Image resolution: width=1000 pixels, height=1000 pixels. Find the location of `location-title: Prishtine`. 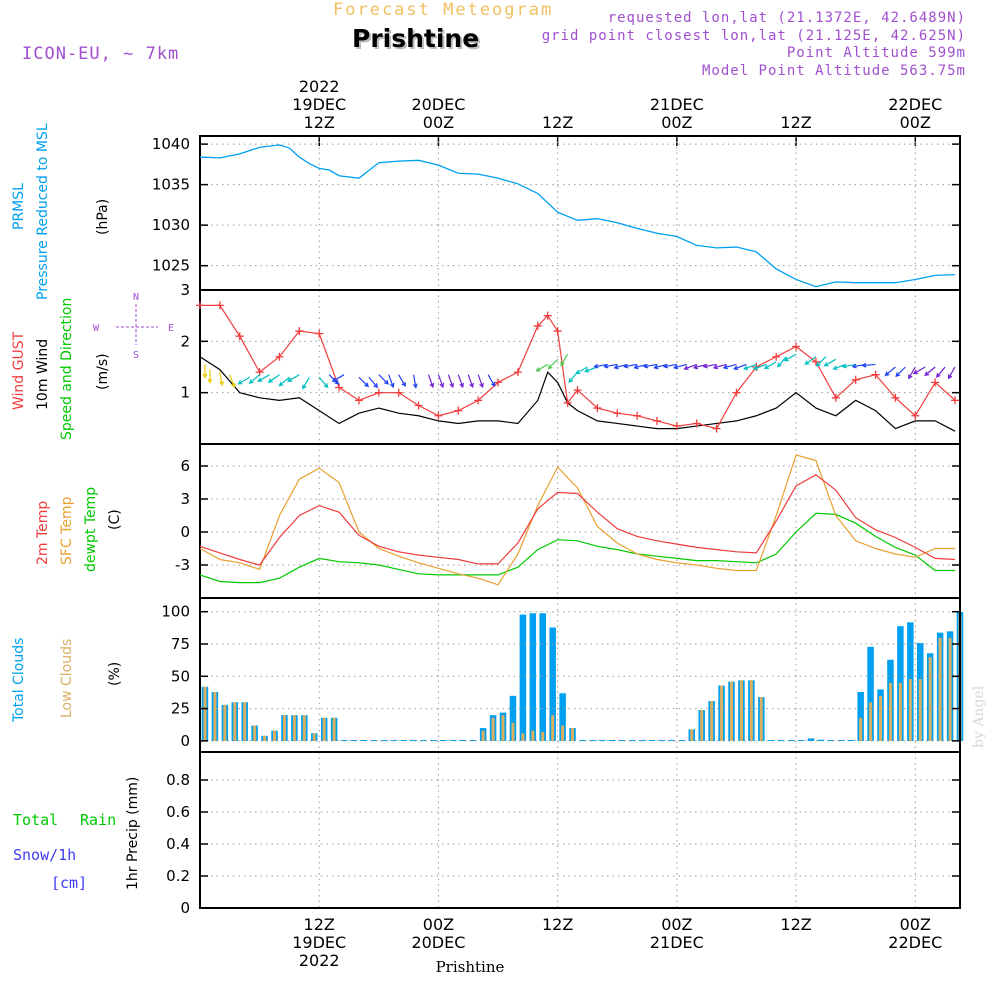

location-title: Prishtine is located at coordinates (416, 38).